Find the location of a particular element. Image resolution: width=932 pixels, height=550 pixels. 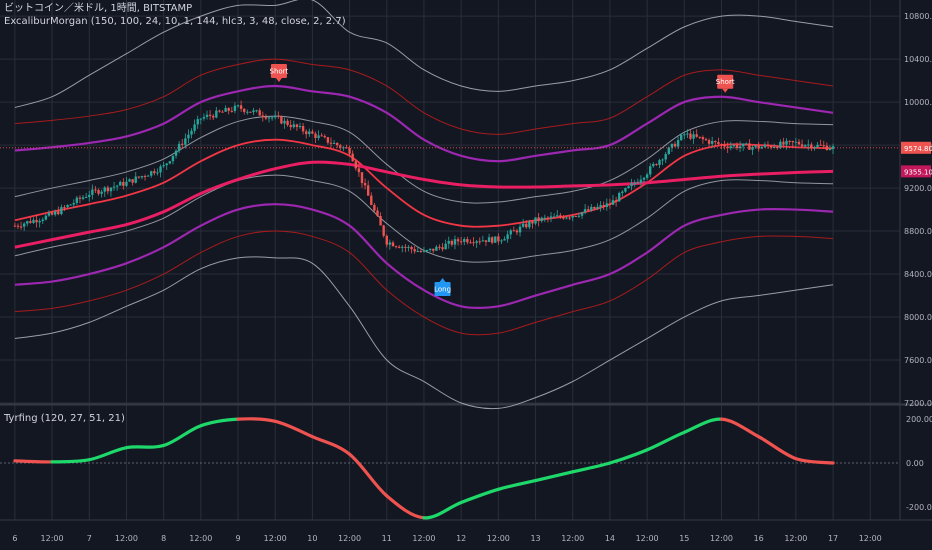

upper-purple-band is located at coordinates (424, 123).